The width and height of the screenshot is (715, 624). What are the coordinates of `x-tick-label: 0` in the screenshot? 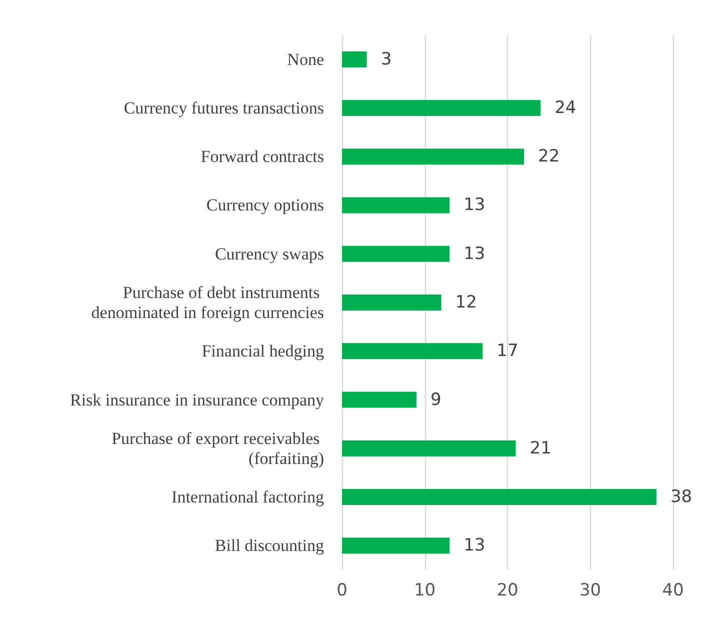 It's located at (342, 590).